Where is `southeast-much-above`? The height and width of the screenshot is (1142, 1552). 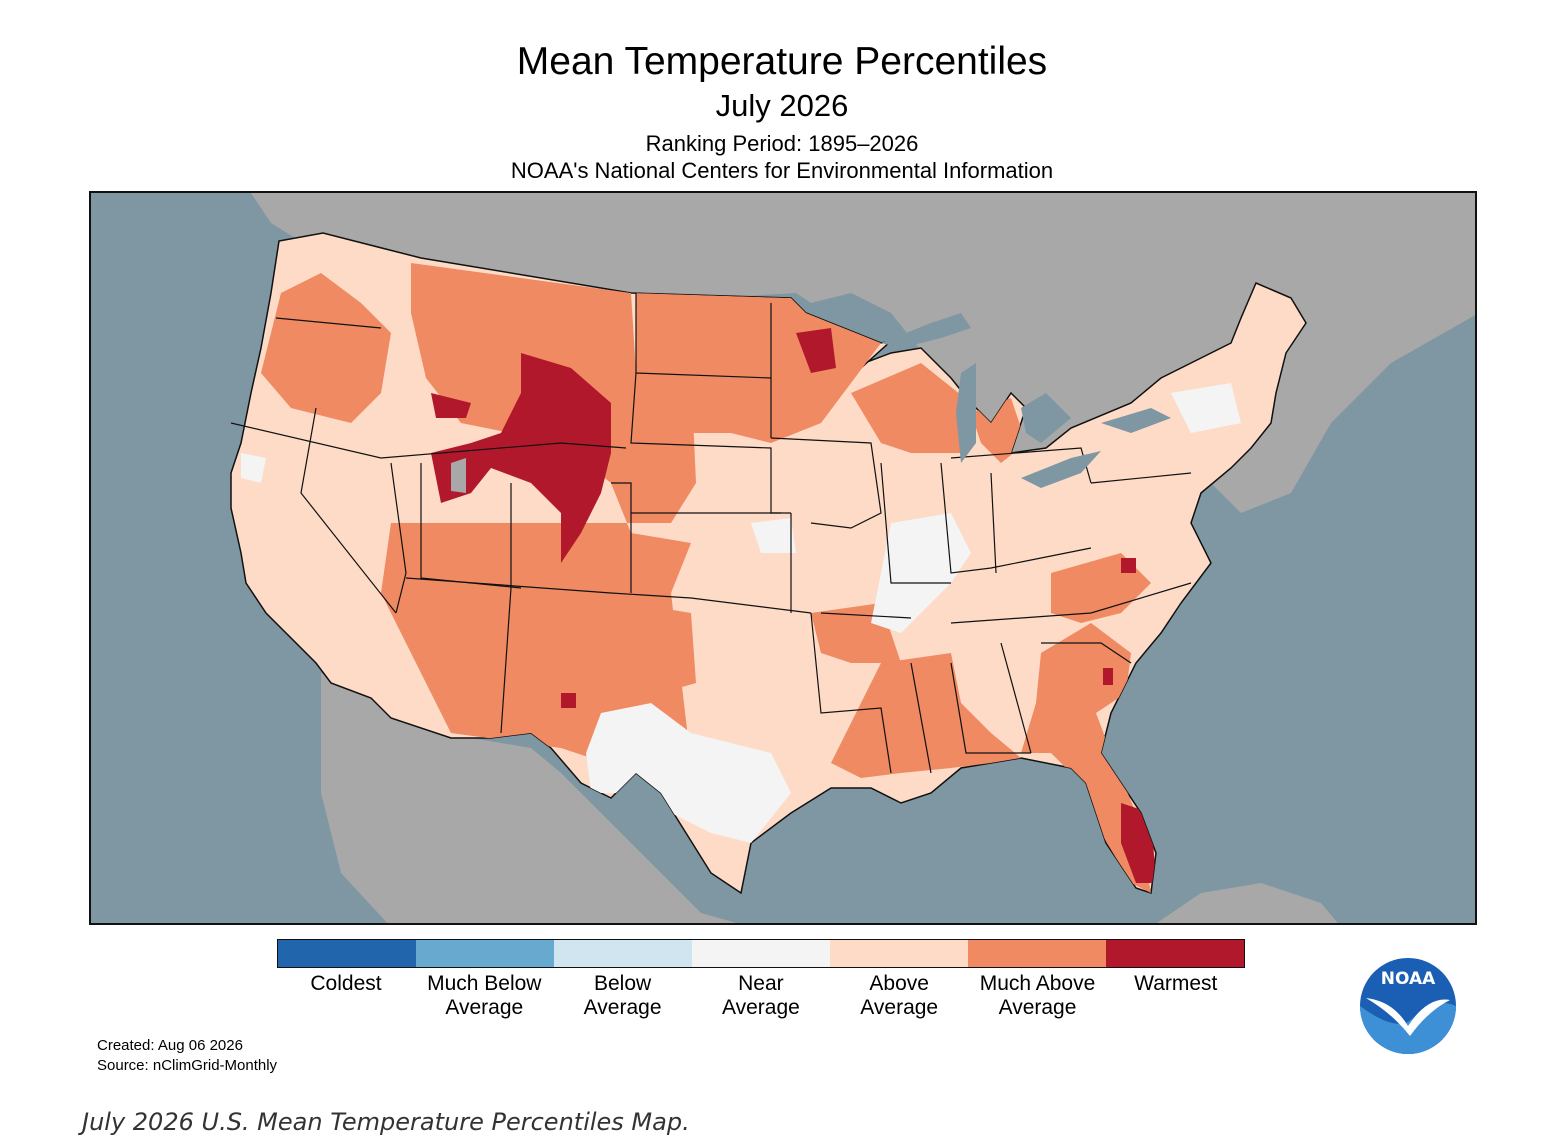 southeast-much-above is located at coordinates (1086, 758).